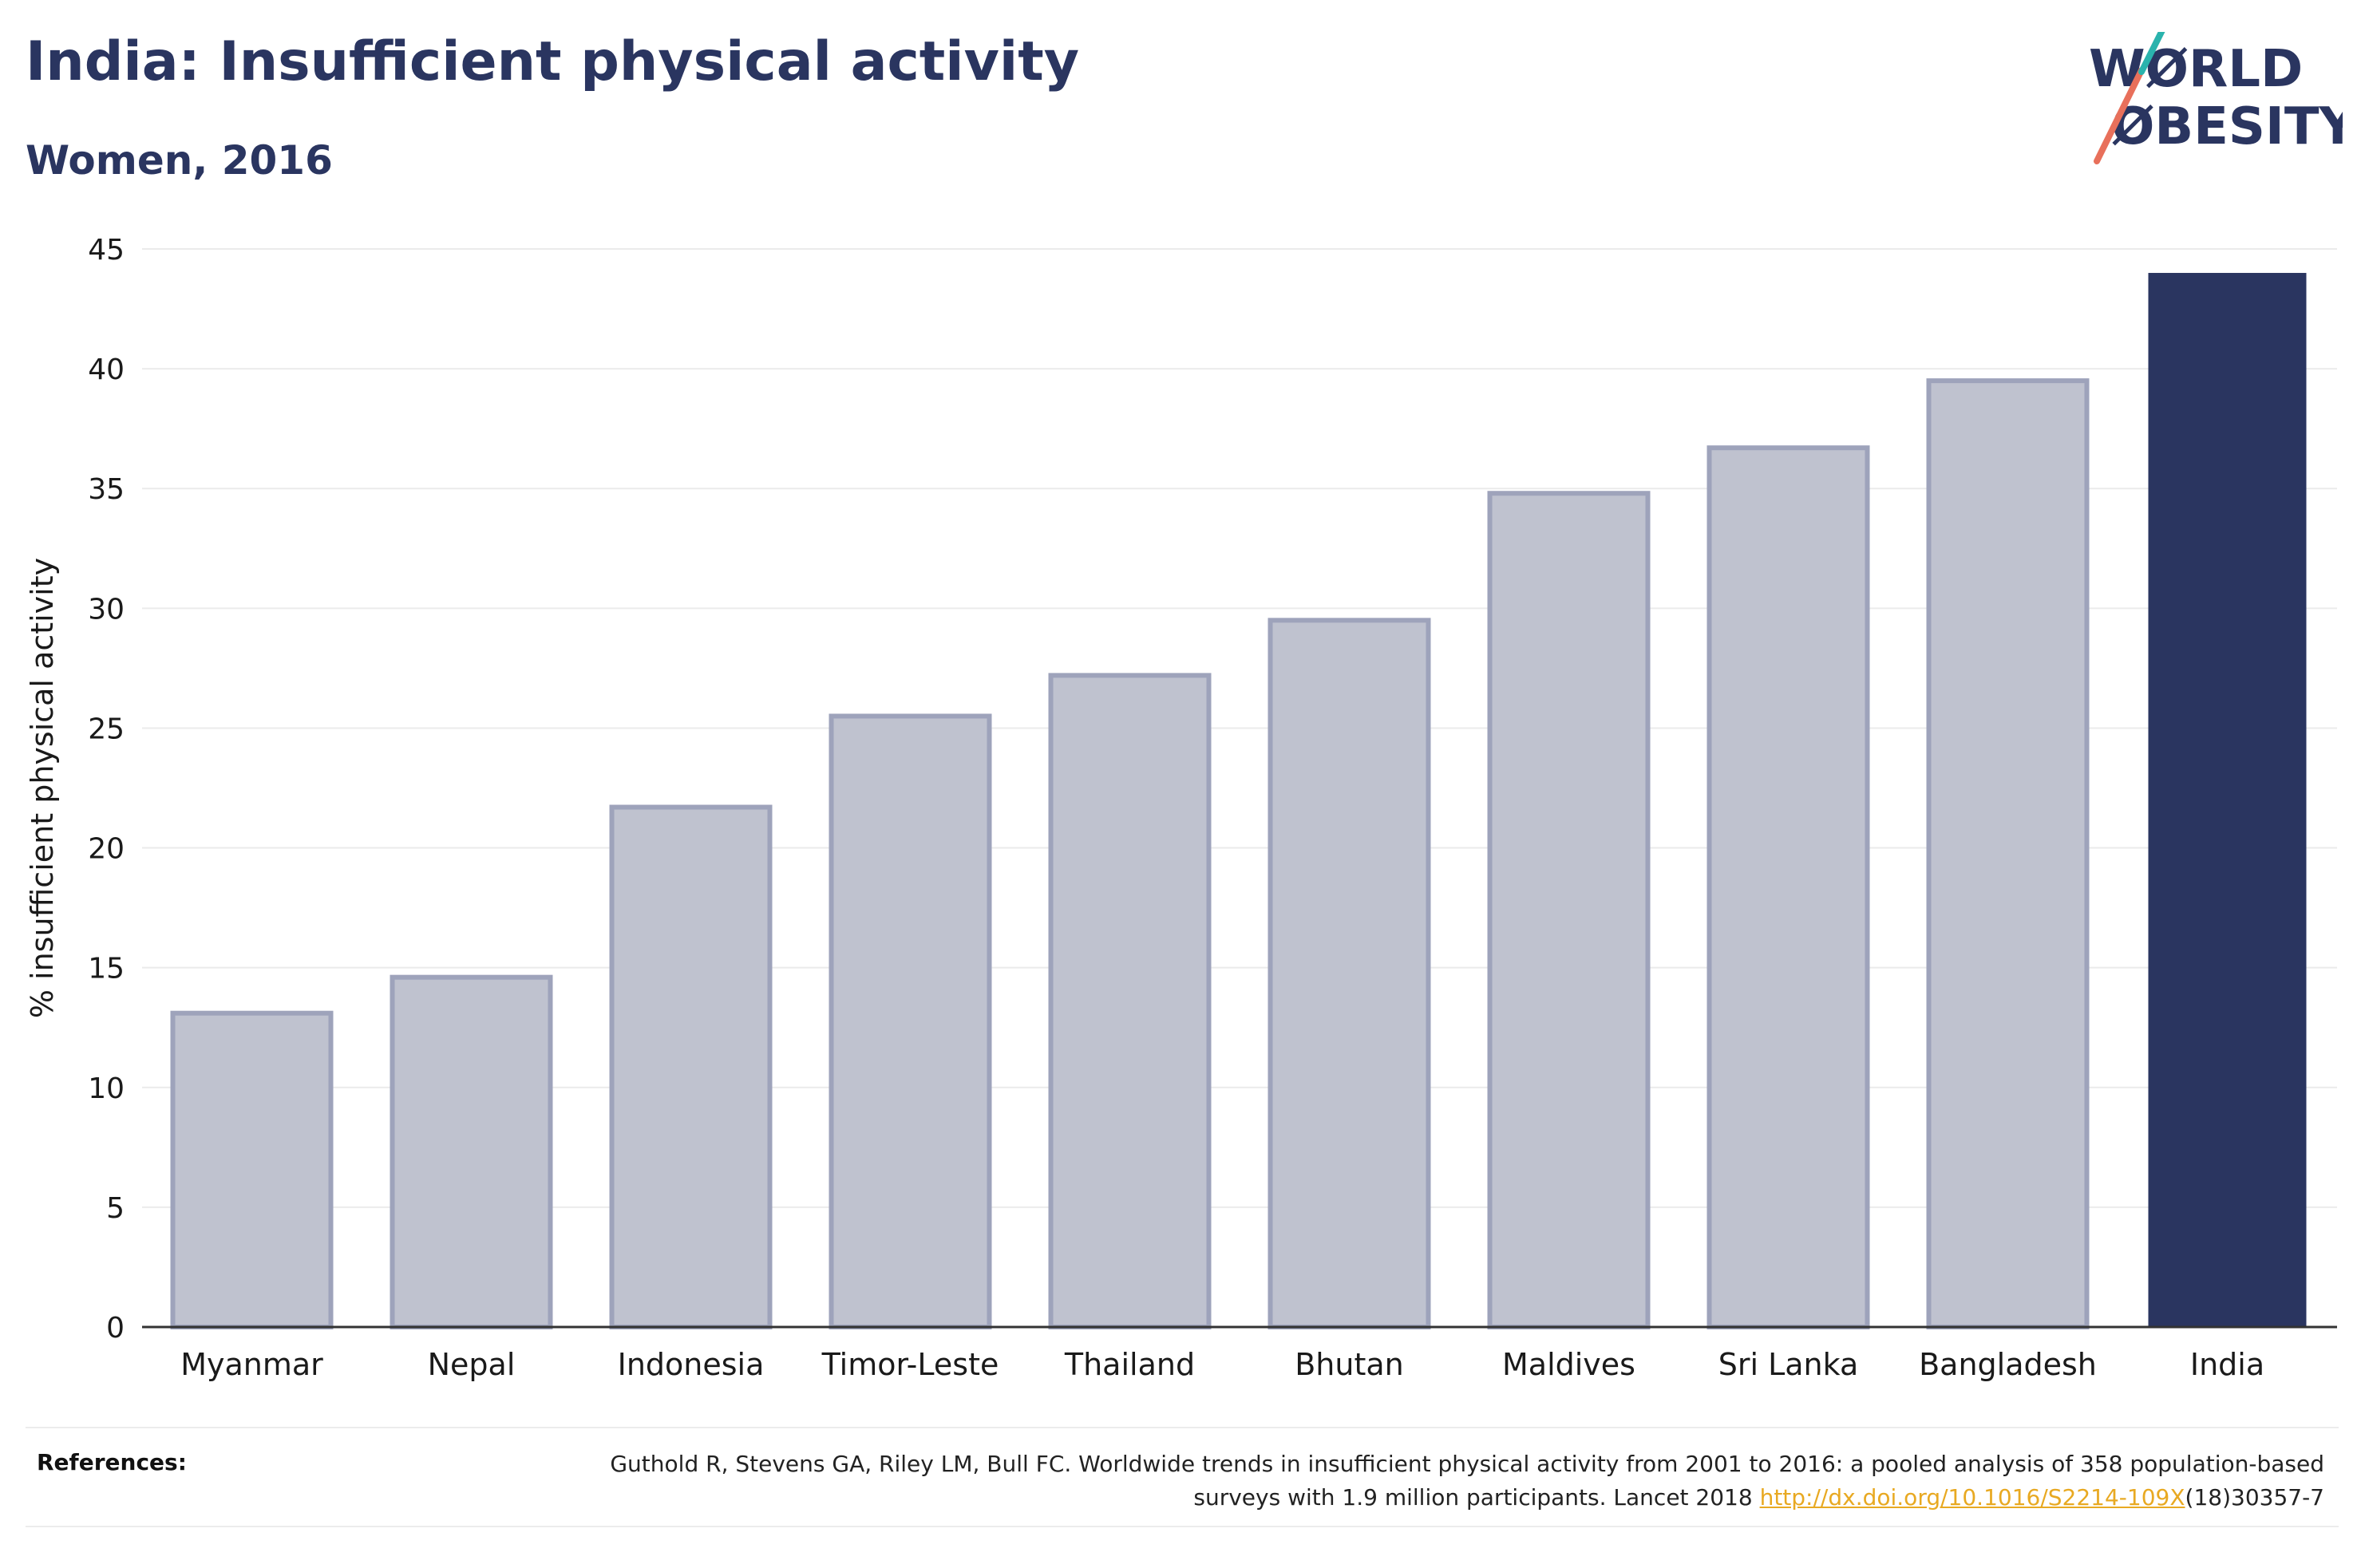 The width and height of the screenshot is (2361, 1568). Describe the element at coordinates (1130, 1001) in the screenshot. I see `bar-thailand` at that location.